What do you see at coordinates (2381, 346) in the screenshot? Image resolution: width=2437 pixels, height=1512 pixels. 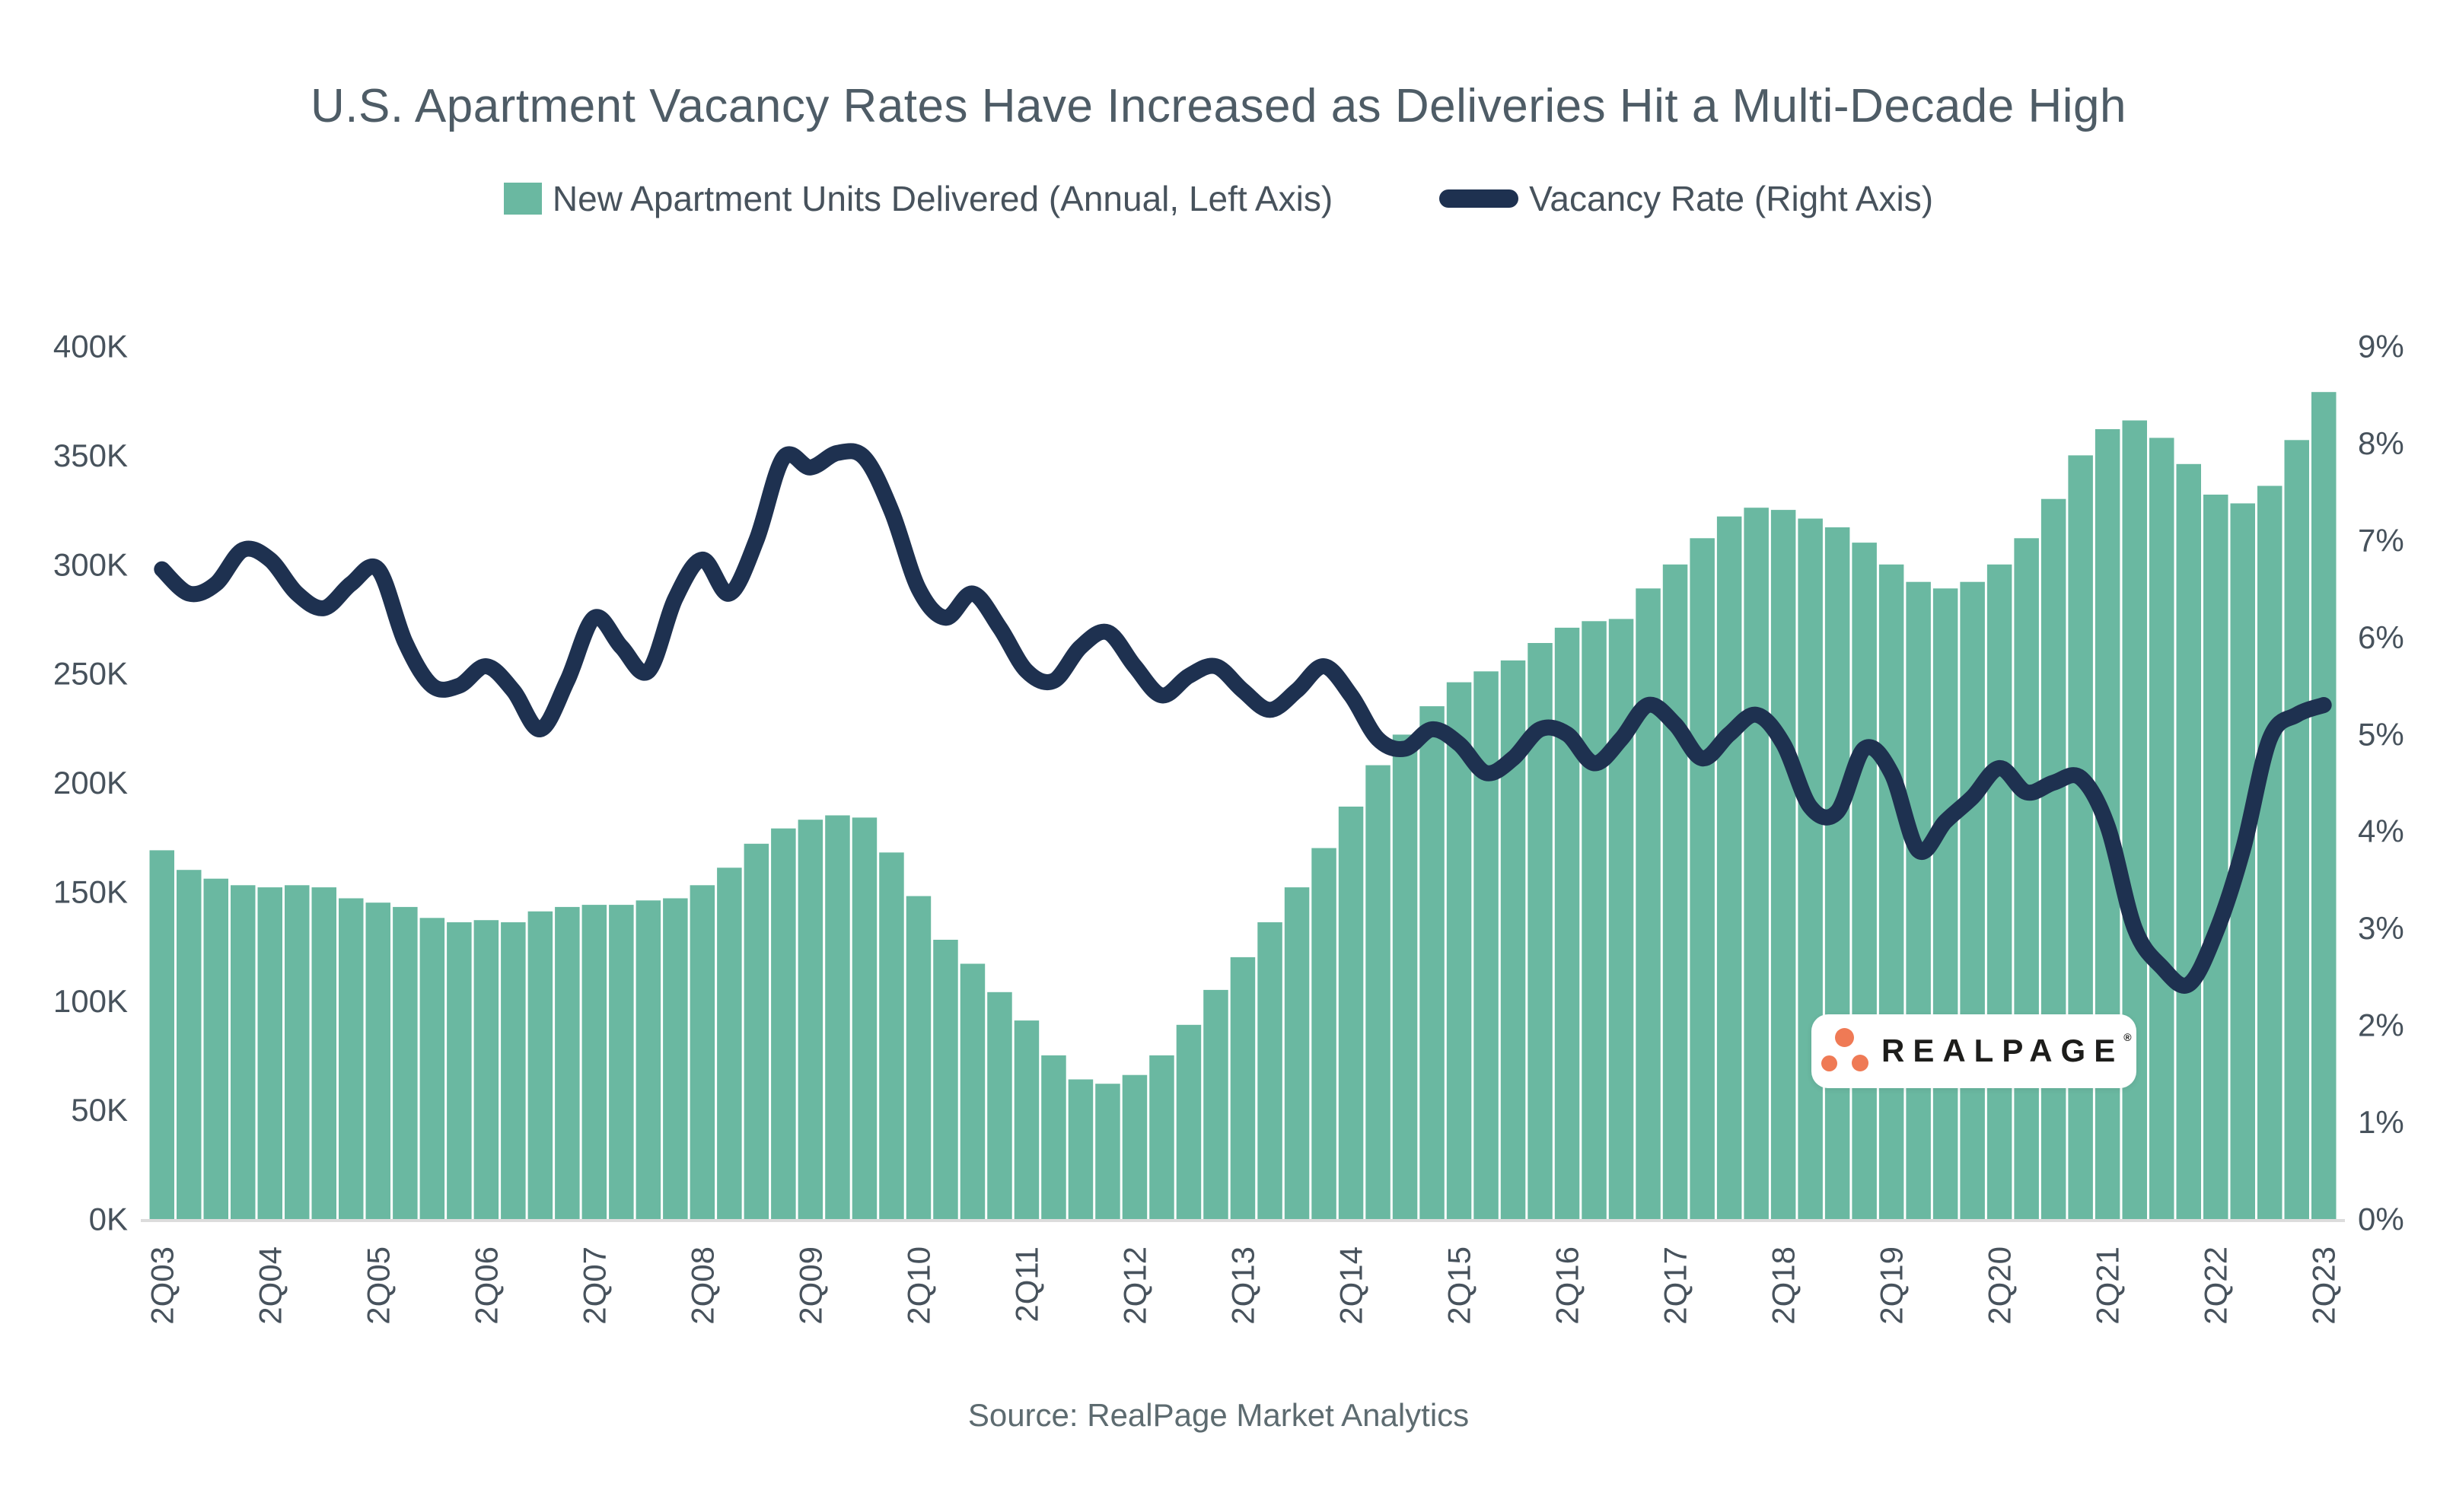 I see `right-axis-tick-label: 9%` at bounding box center [2381, 346].